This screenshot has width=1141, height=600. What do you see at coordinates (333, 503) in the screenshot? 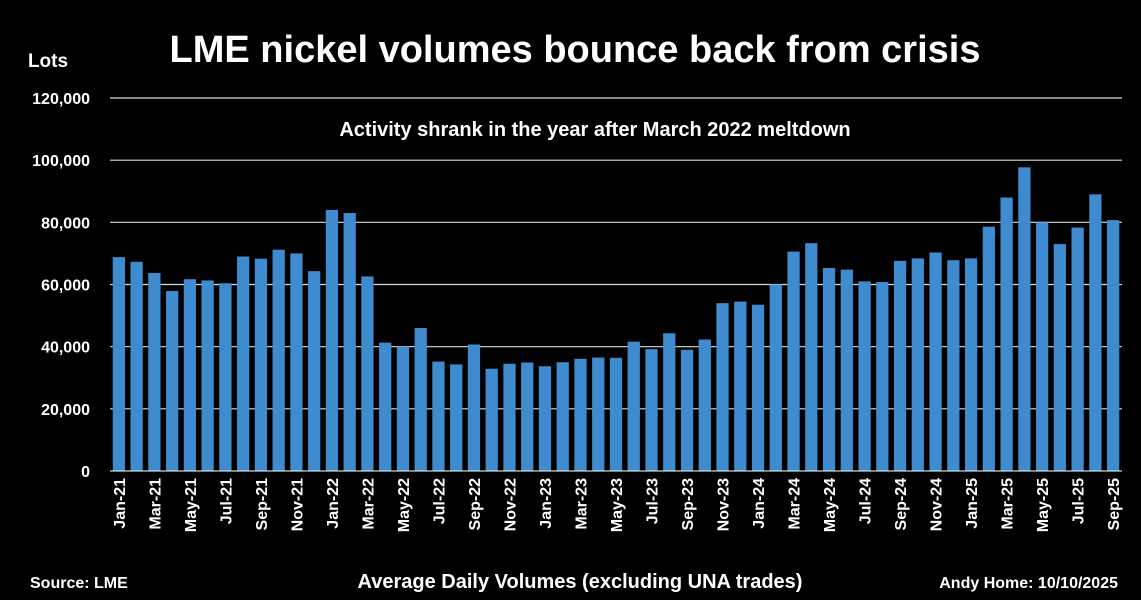
I see `x-tick-label: Jan-22` at bounding box center [333, 503].